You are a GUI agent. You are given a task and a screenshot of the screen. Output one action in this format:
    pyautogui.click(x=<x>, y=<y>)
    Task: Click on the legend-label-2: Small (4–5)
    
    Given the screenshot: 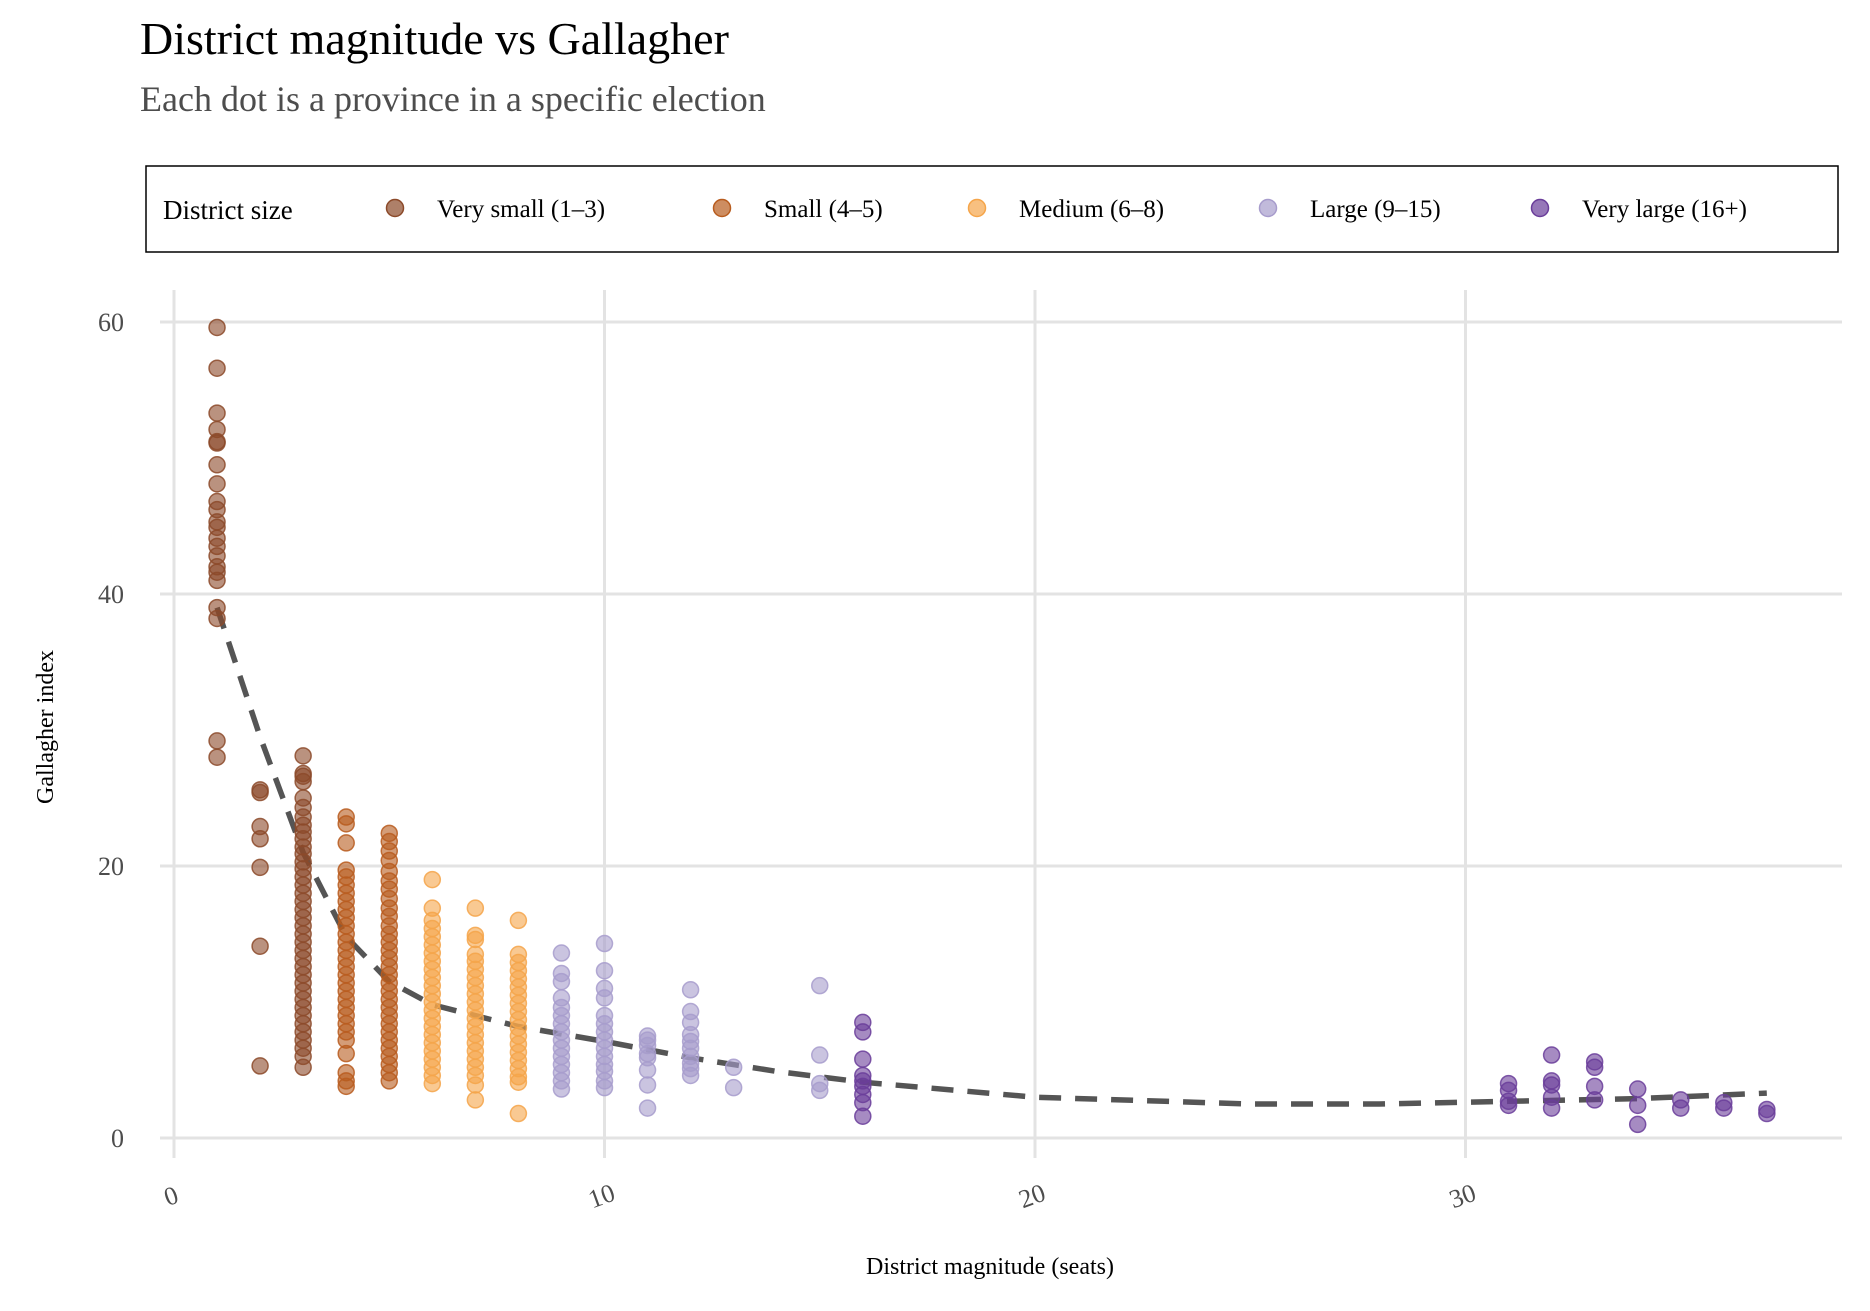 What is the action you would take?
    pyautogui.click(x=823, y=209)
    